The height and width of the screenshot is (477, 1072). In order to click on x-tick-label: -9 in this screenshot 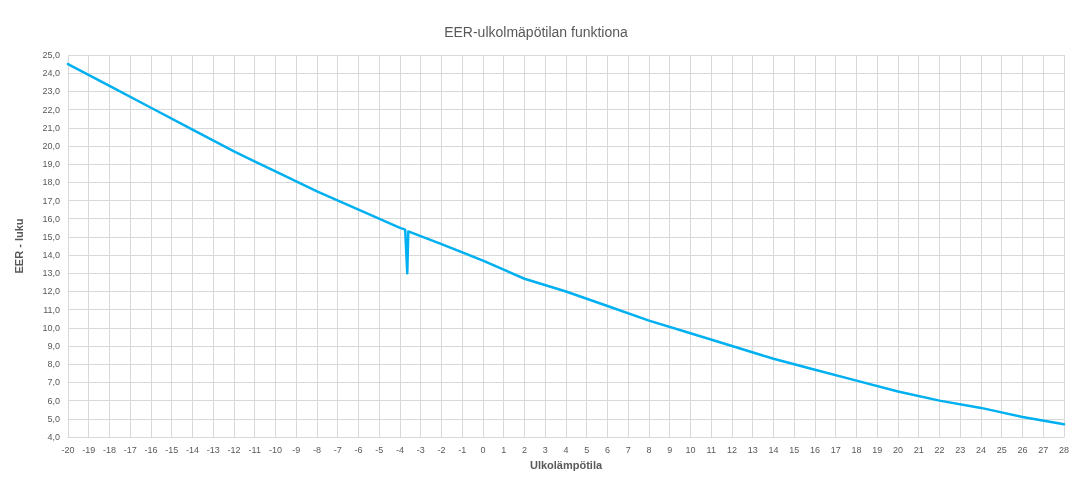, I will do `click(296, 449)`.